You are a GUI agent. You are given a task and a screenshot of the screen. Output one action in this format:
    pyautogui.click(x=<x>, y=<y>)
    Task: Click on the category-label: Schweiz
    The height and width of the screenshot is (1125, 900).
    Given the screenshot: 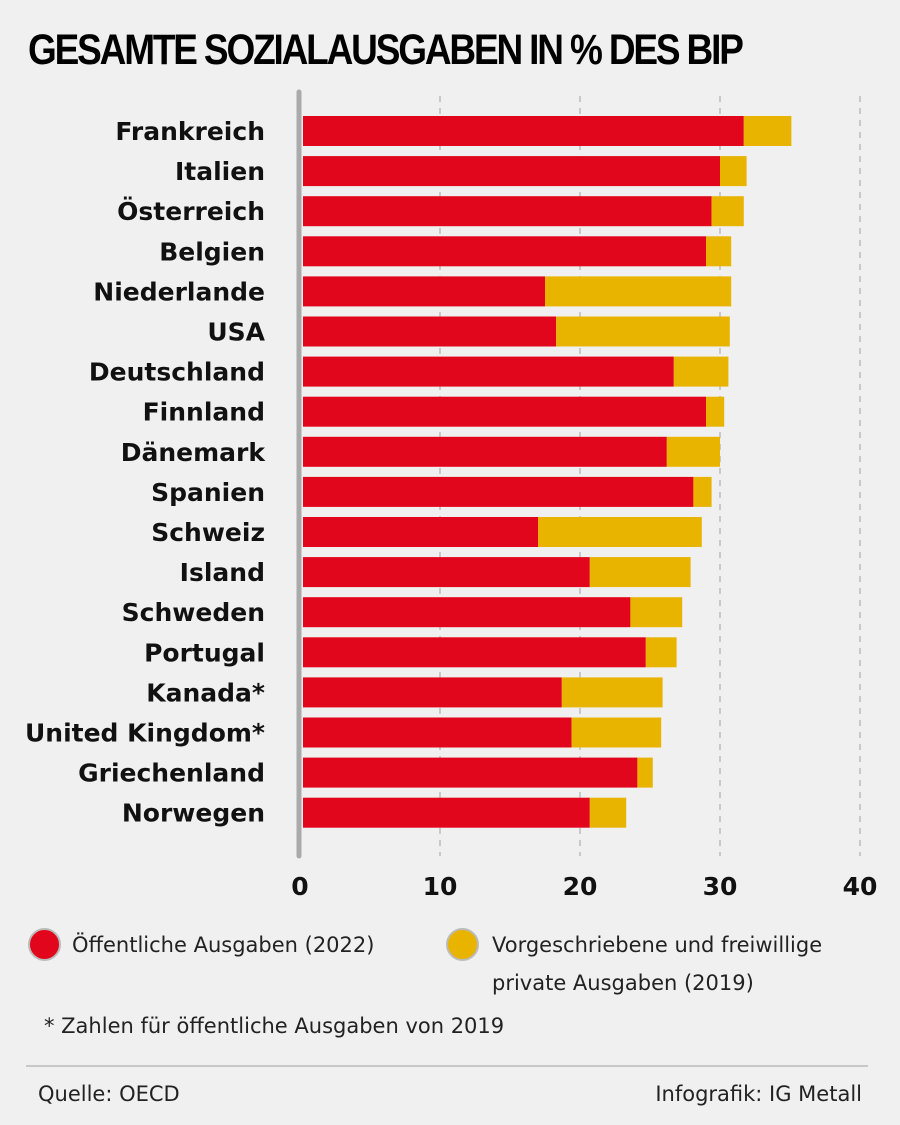 What is the action you would take?
    pyautogui.click(x=208, y=532)
    